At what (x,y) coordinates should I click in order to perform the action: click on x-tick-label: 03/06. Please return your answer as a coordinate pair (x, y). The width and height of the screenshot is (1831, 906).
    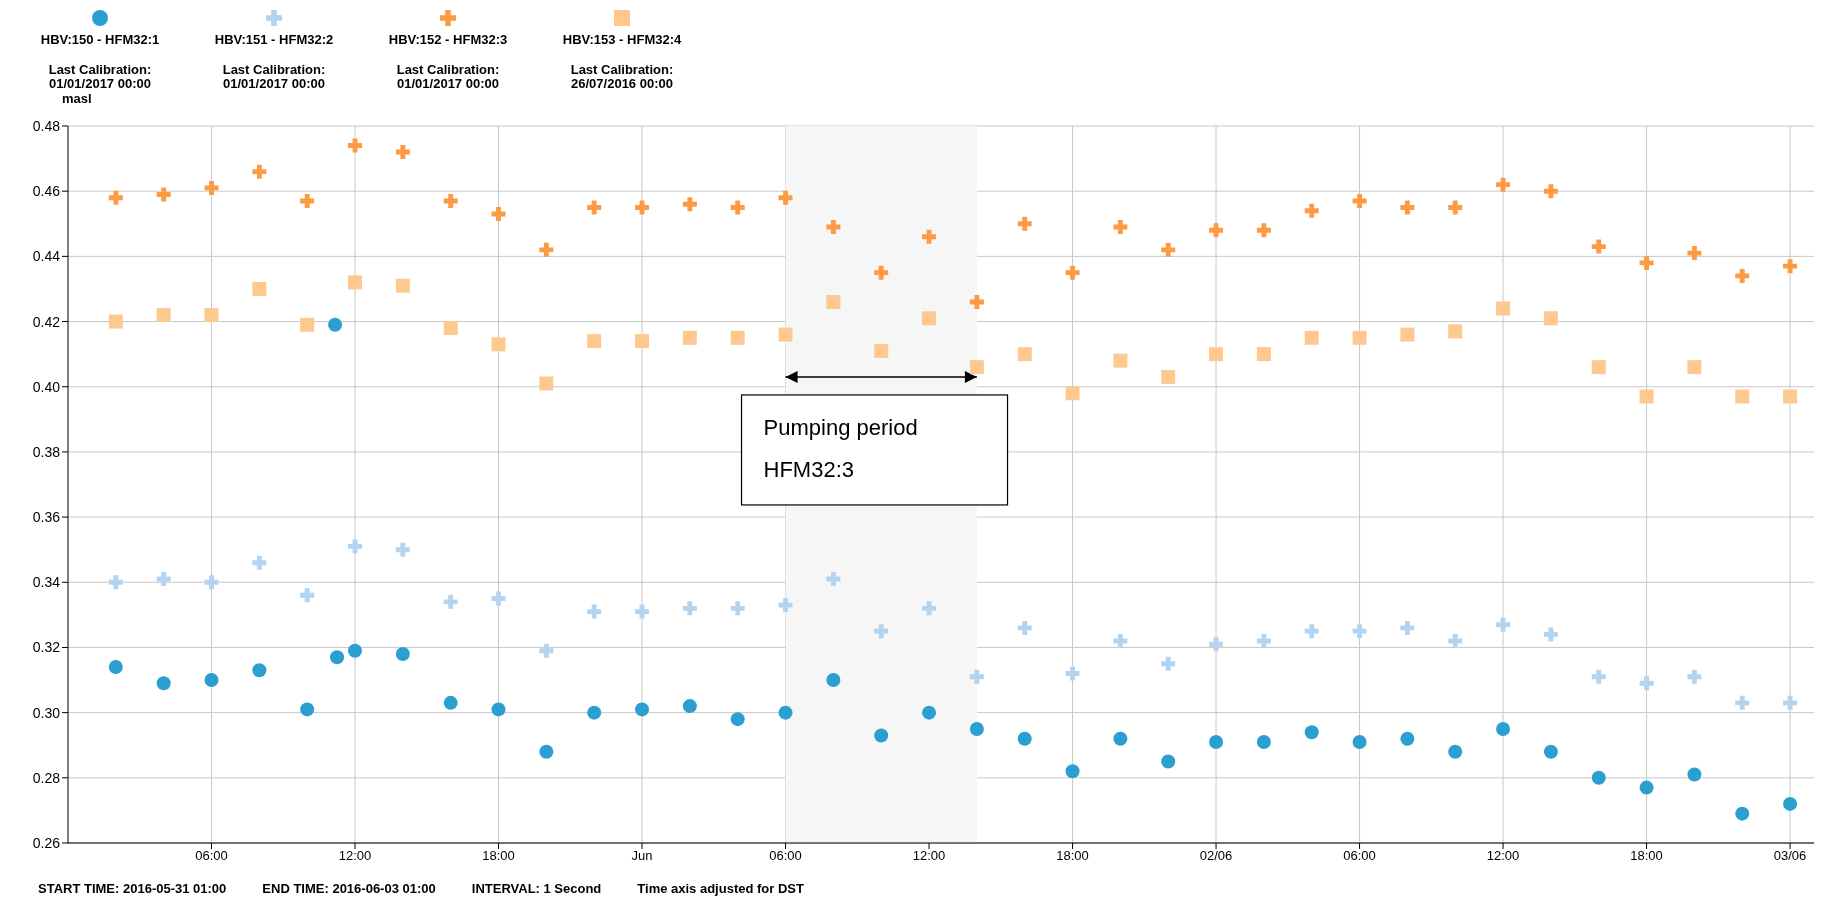
    Looking at the image, I should click on (1790, 856).